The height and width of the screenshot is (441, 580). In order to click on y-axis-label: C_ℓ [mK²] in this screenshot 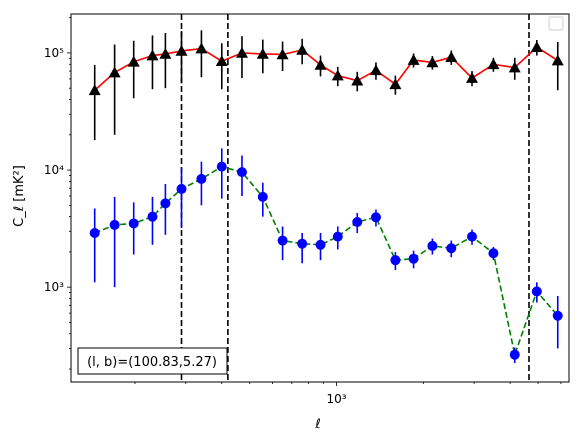, I will do `click(19, 196)`.